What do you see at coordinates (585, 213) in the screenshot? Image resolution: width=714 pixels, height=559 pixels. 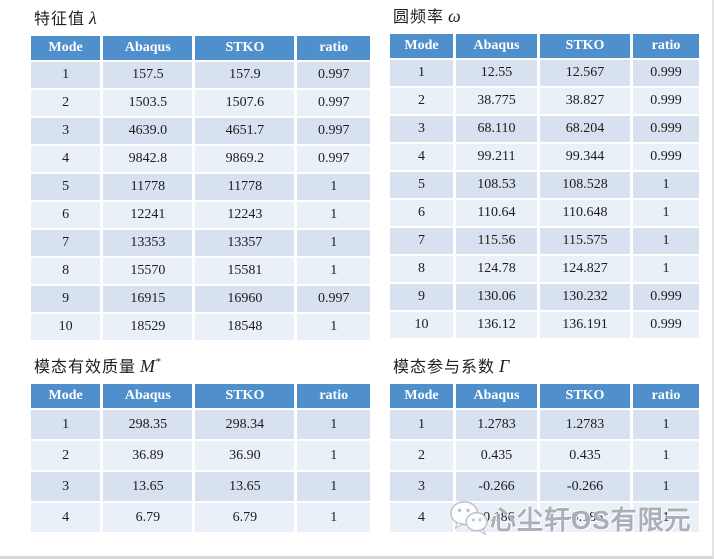 I see `table-cell: 110.648` at bounding box center [585, 213].